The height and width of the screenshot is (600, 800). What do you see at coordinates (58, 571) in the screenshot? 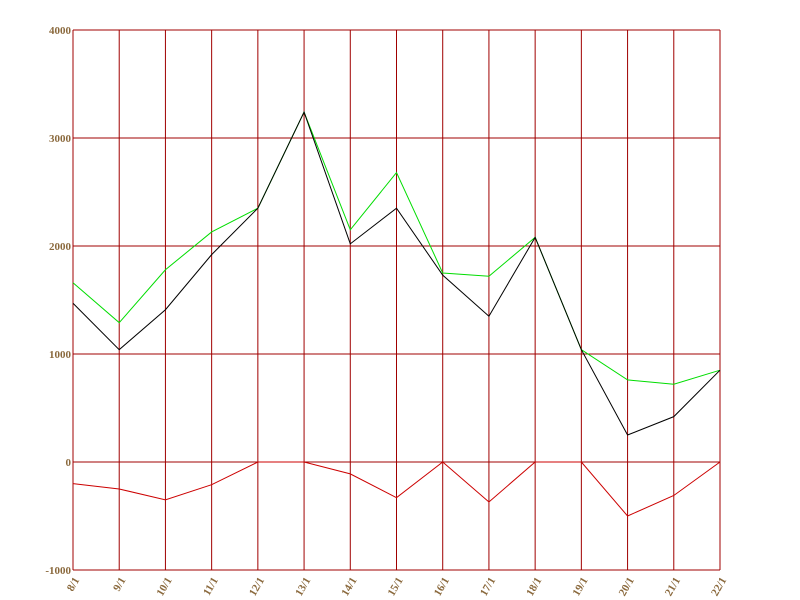
I see `y-tick-label: -1000` at bounding box center [58, 571].